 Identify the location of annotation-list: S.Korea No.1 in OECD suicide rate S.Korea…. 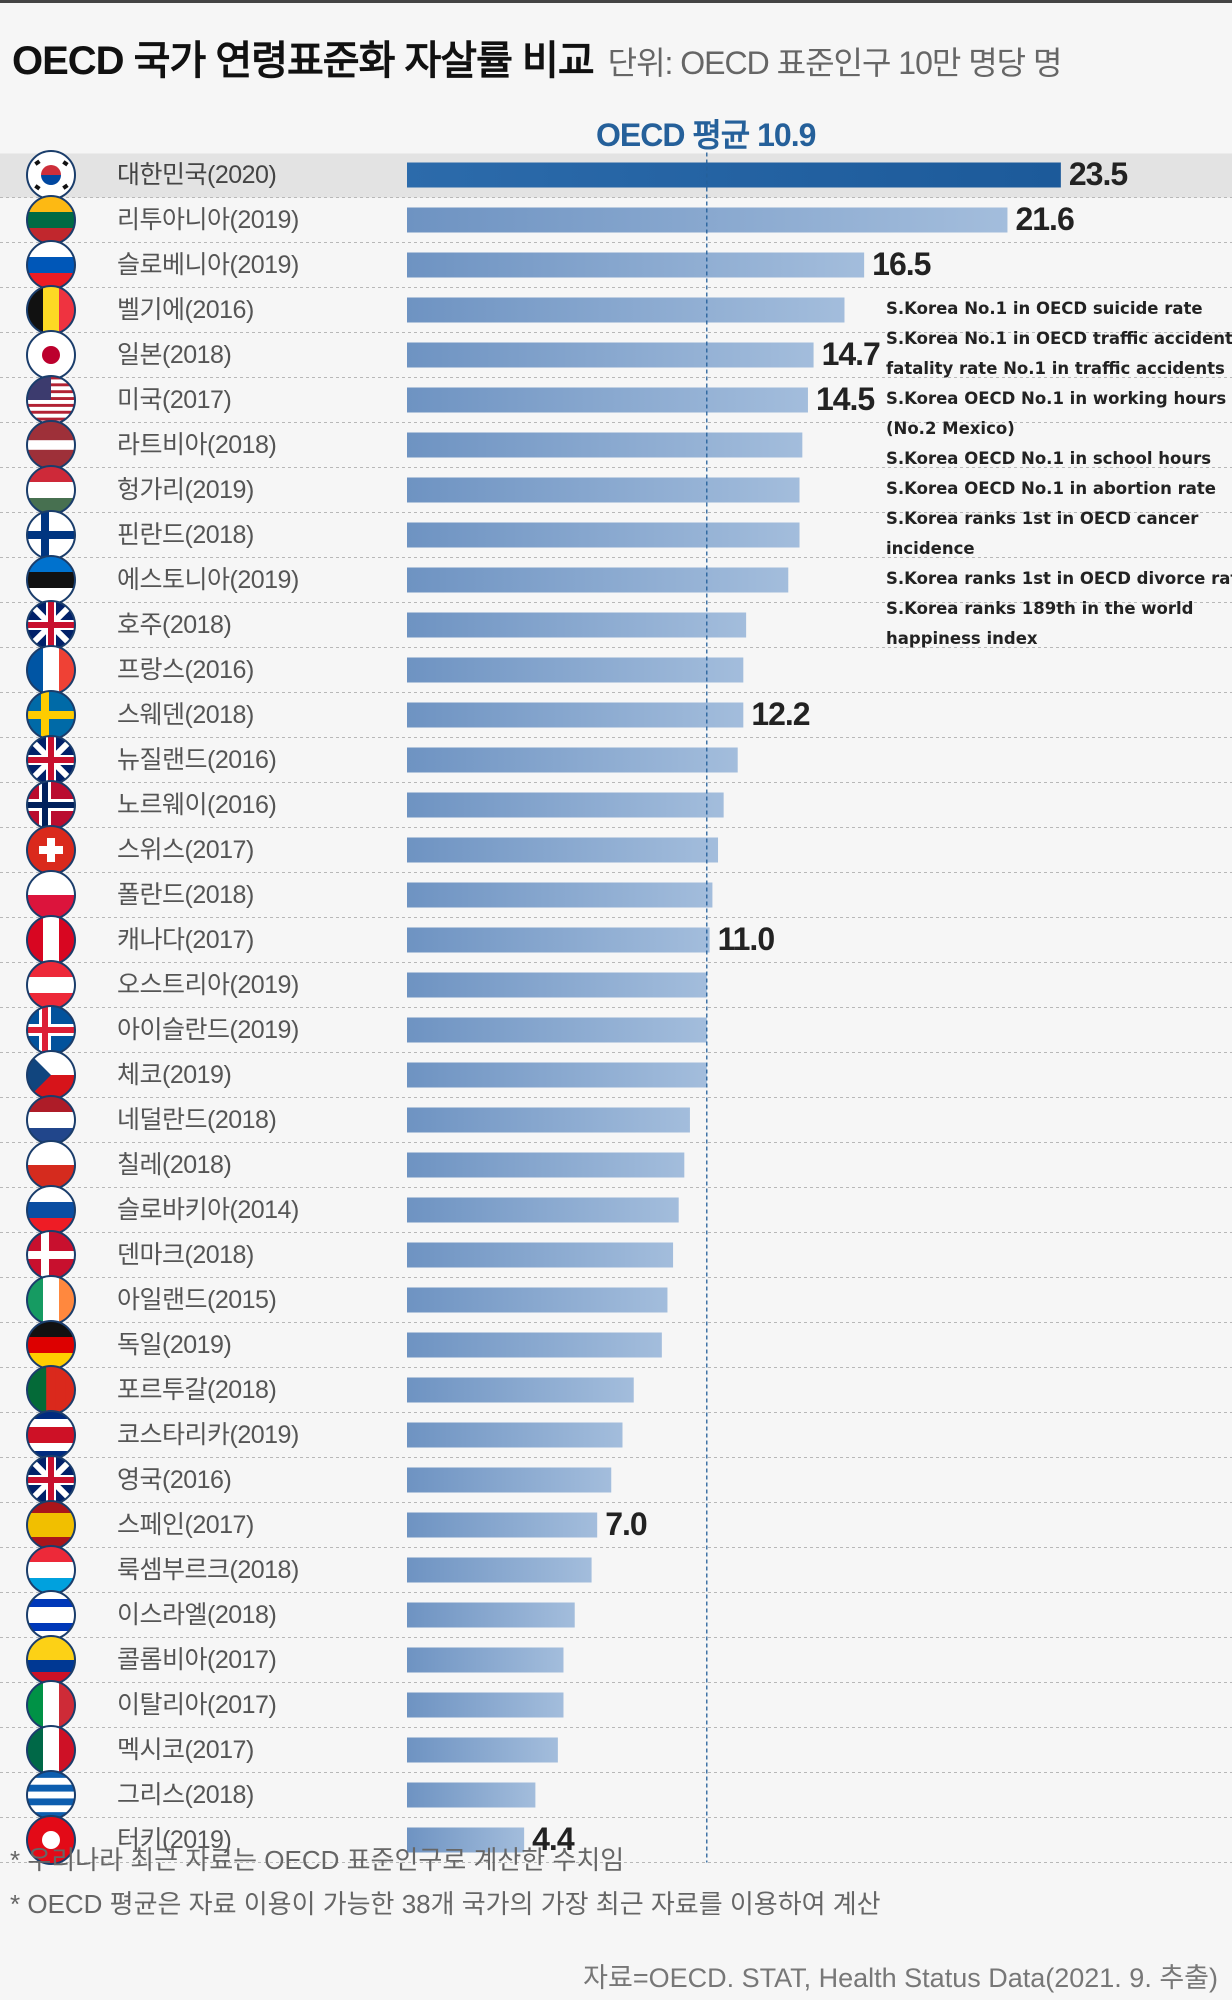
(1059, 474).